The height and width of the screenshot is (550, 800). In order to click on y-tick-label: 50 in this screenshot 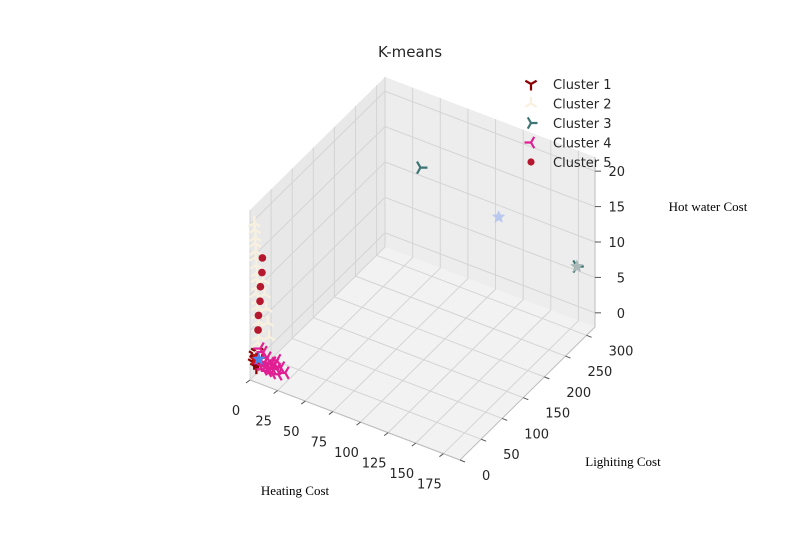, I will do `click(511, 455)`.